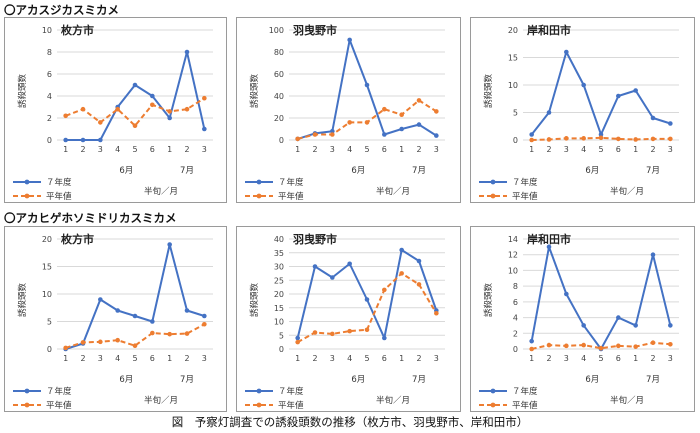 The image size is (700, 433). I want to click on y-tick-label: 2, so click(515, 333).